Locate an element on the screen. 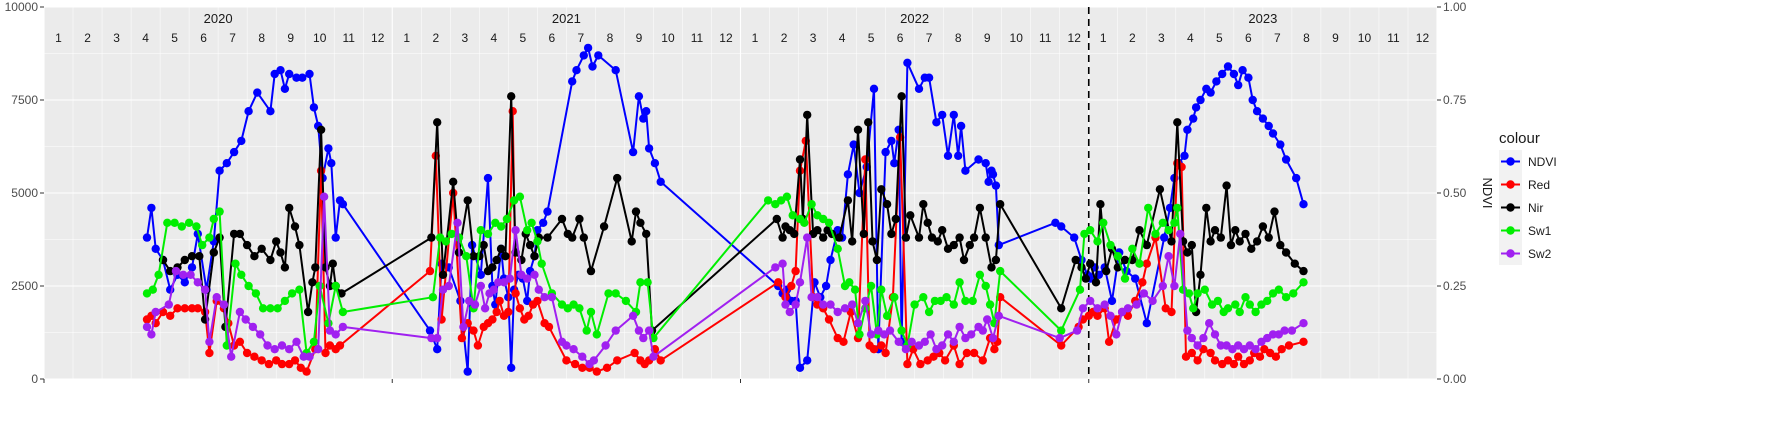 Image resolution: width=1773 pixels, height=447 pixels. month-label: 9 is located at coordinates (987, 38).